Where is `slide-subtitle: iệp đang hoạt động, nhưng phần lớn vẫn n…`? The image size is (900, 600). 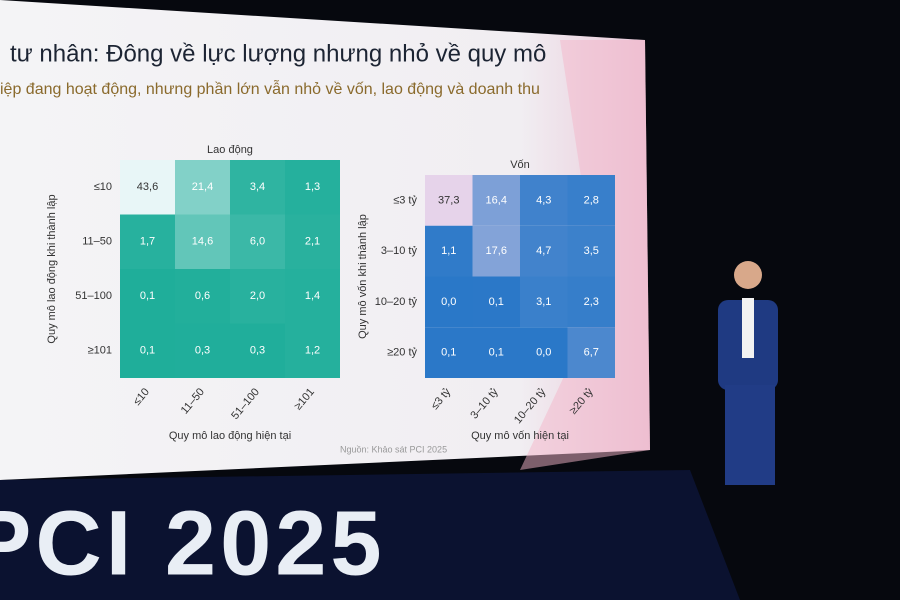
slide-subtitle: iệp đang hoạt động, nhưng phần lớn vẫn n… is located at coordinates (270, 88).